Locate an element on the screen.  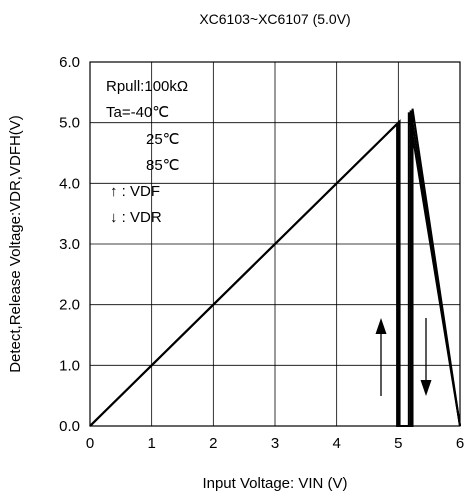
x-tick-label: 5 is located at coordinates (398, 443).